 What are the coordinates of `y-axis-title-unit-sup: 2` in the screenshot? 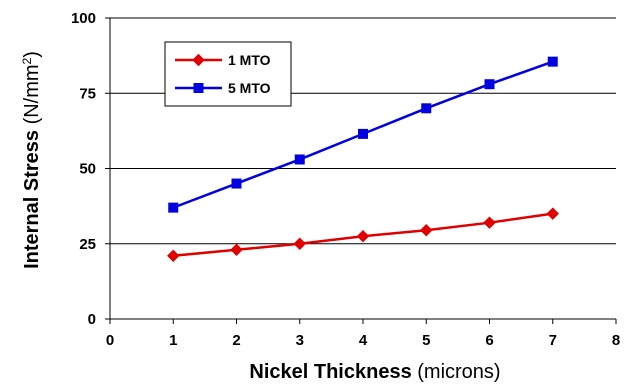 It's located at (27, 60).